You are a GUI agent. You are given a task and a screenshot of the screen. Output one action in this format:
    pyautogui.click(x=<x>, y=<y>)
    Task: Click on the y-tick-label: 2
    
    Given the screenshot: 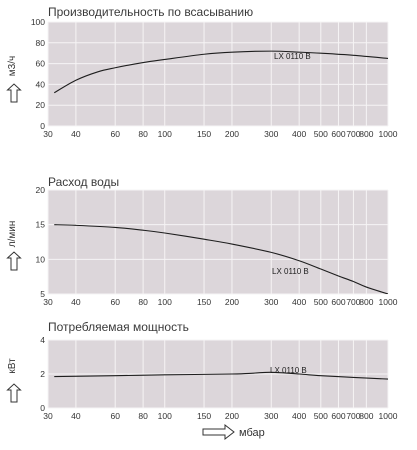 What is the action you would take?
    pyautogui.click(x=42, y=374)
    